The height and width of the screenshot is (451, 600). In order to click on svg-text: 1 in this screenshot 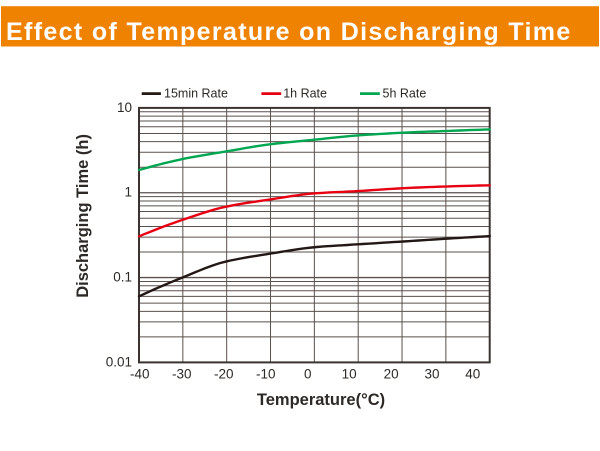, I will do `click(128, 192)`.